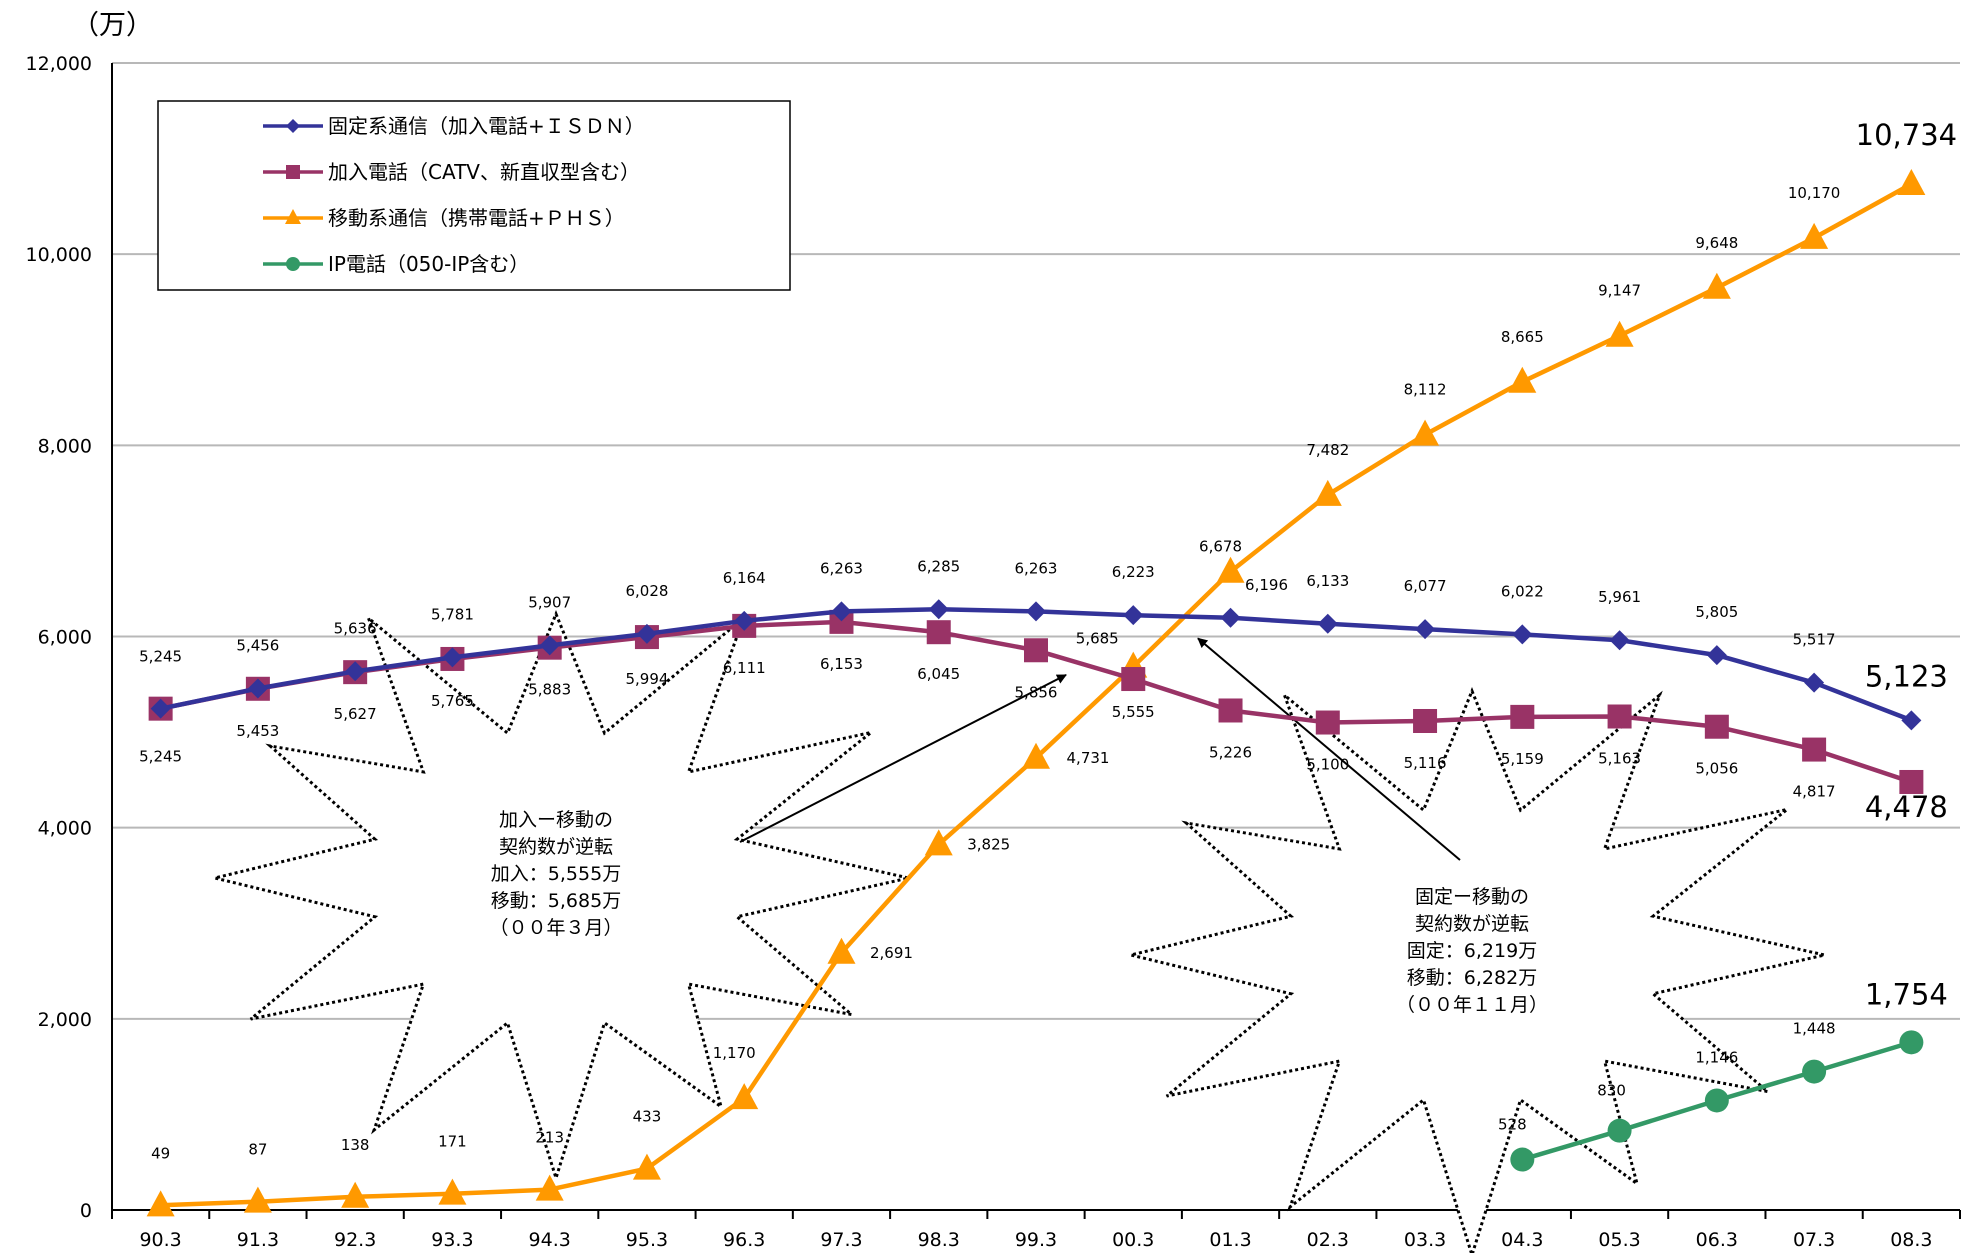 Image resolution: width=1970 pixels, height=1253 pixels. I want to click on data-label: 213, so click(549, 1138).